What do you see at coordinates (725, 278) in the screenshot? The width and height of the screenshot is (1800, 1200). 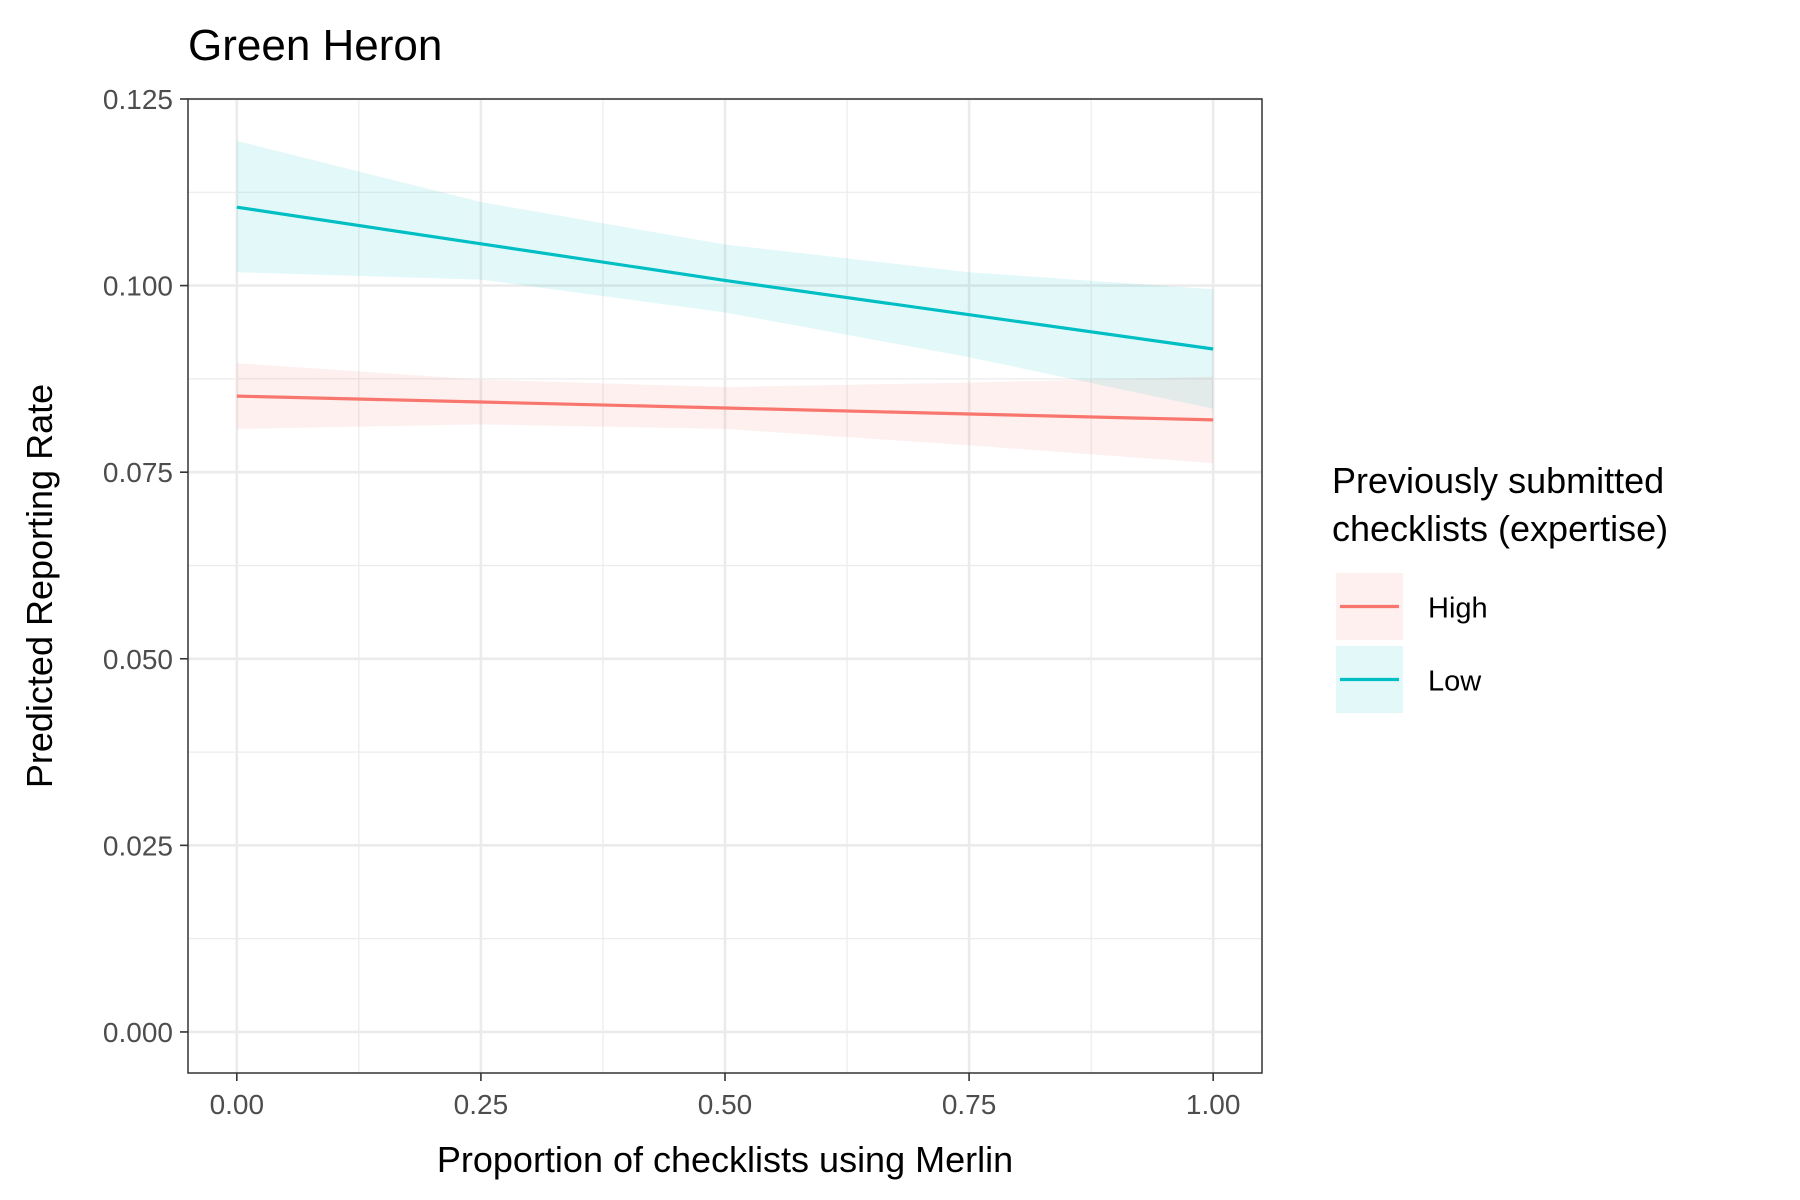 I see `series-line-low` at bounding box center [725, 278].